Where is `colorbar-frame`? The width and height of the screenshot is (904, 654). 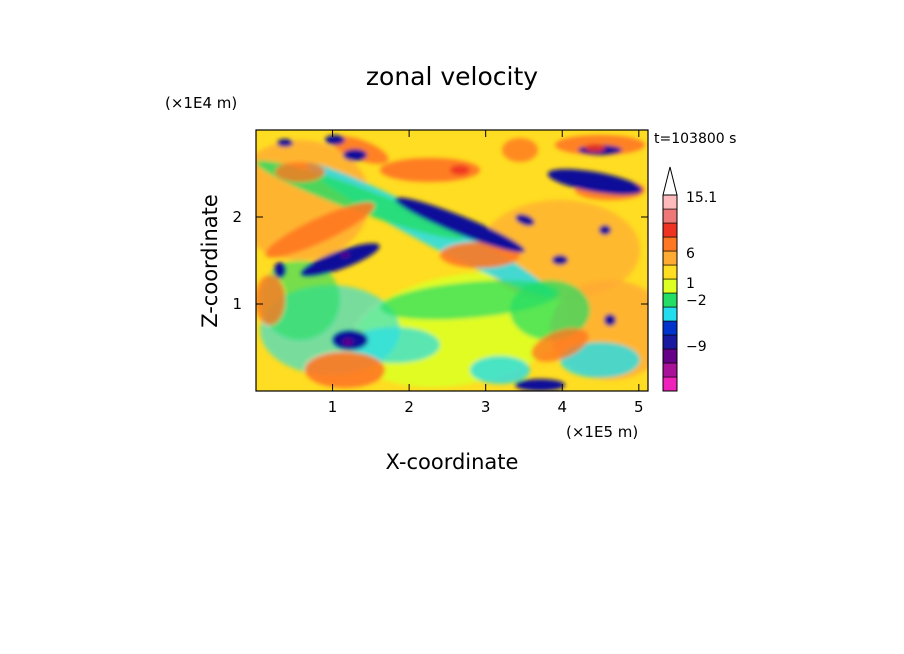
colorbar-frame is located at coordinates (670, 293).